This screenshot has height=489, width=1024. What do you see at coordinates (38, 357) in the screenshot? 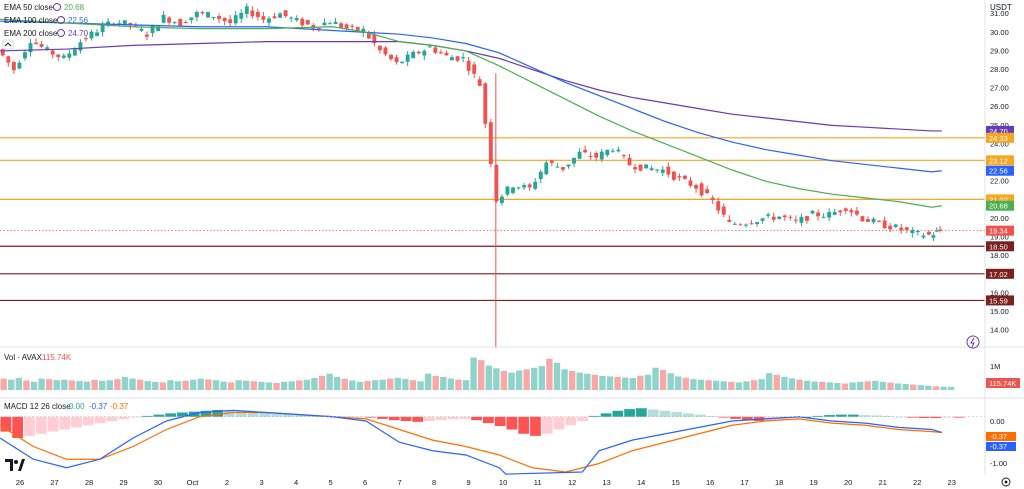
I see `legend-volume: Vol · AVAX 115.74K` at bounding box center [38, 357].